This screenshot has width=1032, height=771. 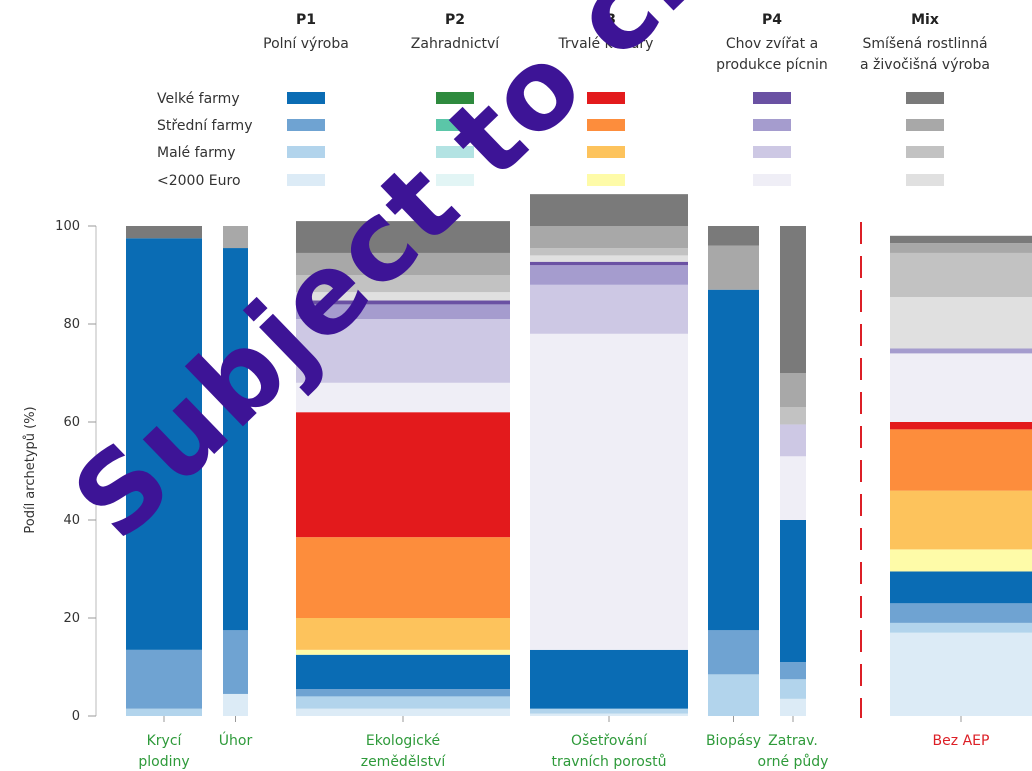 I want to click on y-tick-label: 20, so click(x=71, y=618).